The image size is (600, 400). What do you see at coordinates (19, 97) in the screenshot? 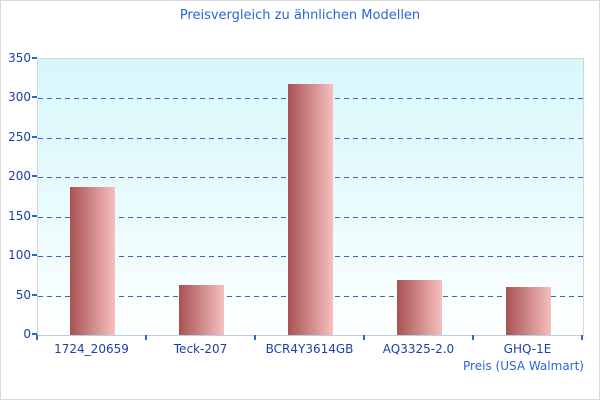
I see `y-axis-tick-label: 300` at bounding box center [19, 97].